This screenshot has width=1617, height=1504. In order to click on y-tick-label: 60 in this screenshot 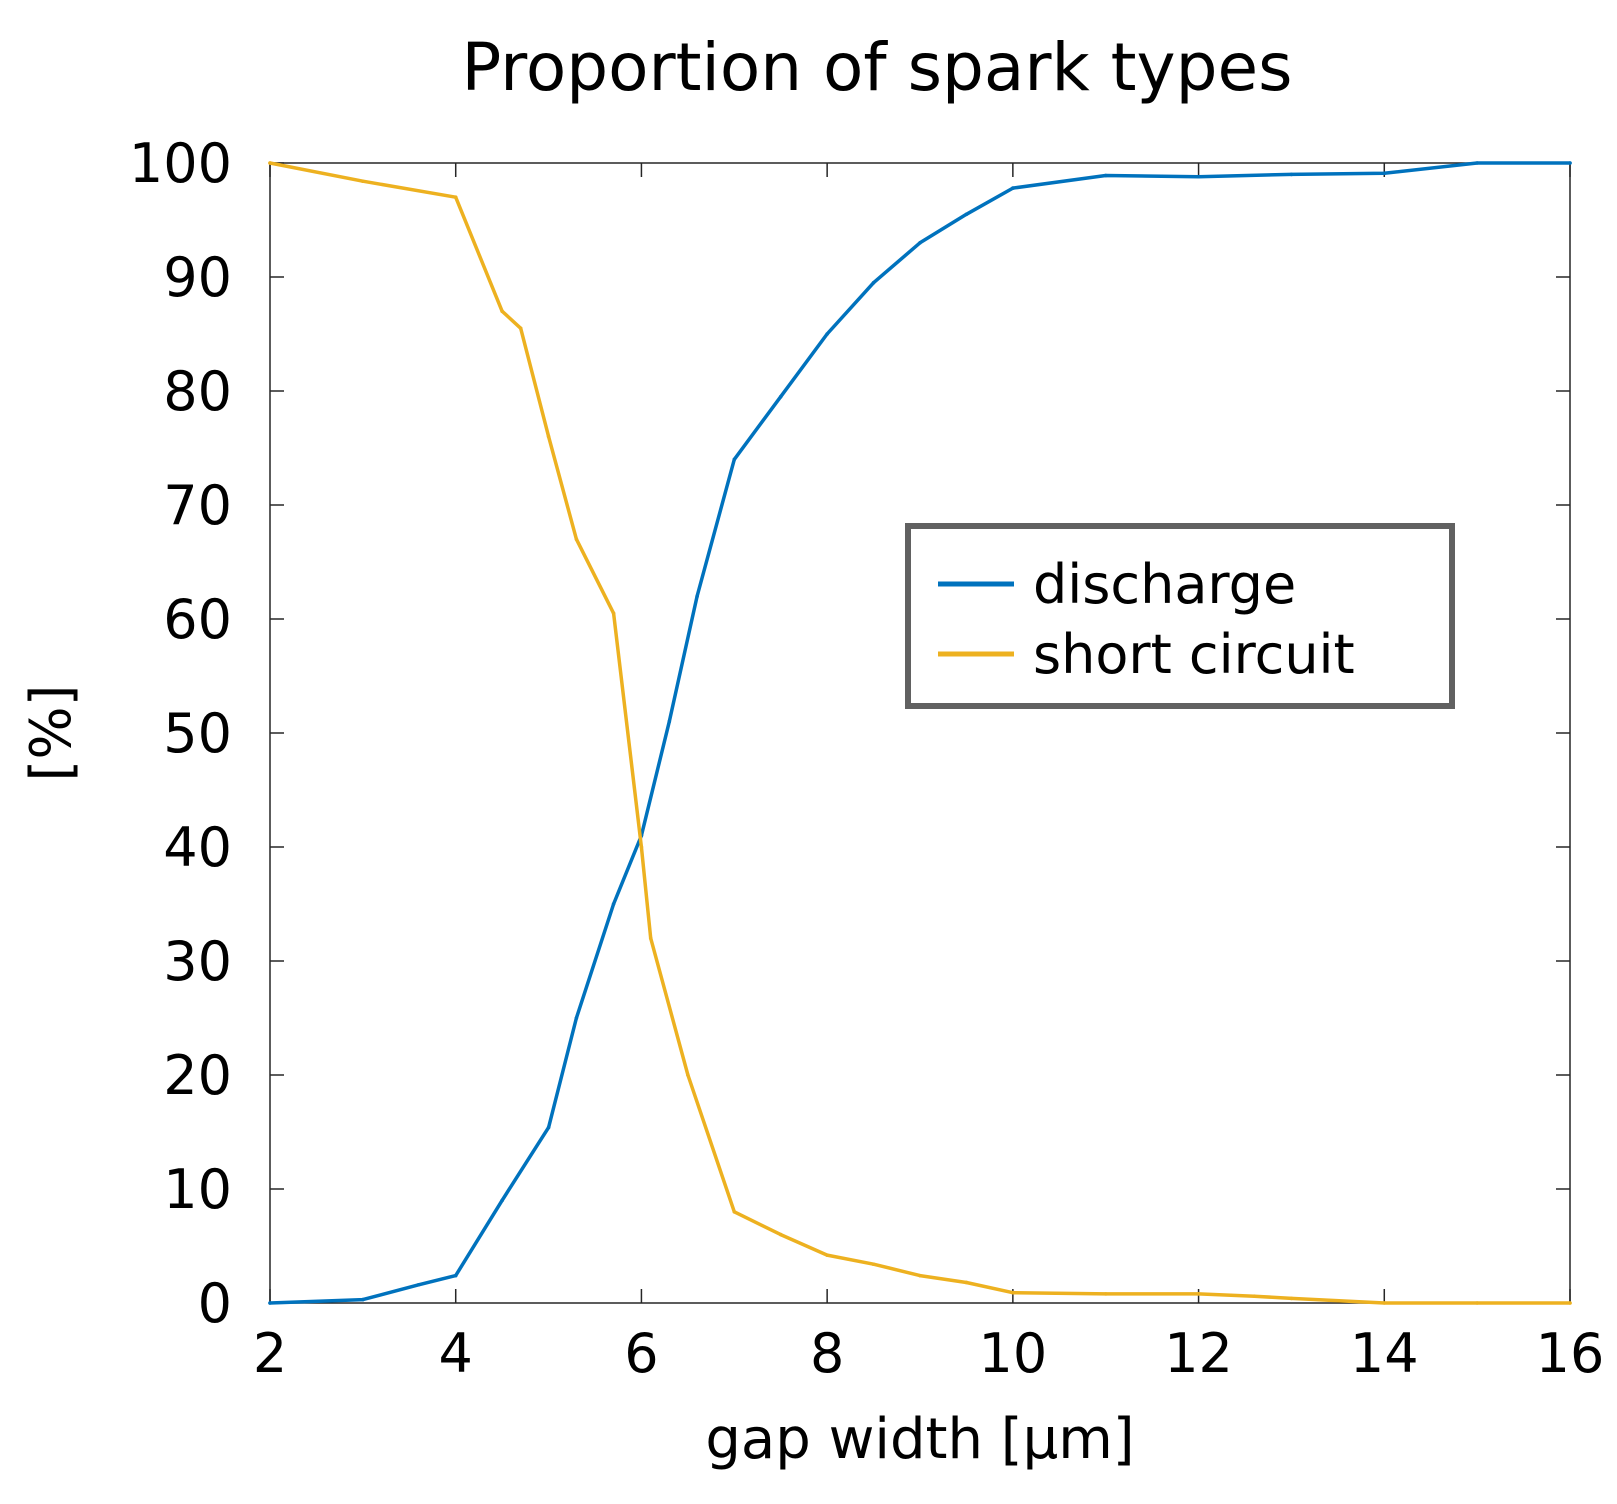, I will do `click(197, 619)`.